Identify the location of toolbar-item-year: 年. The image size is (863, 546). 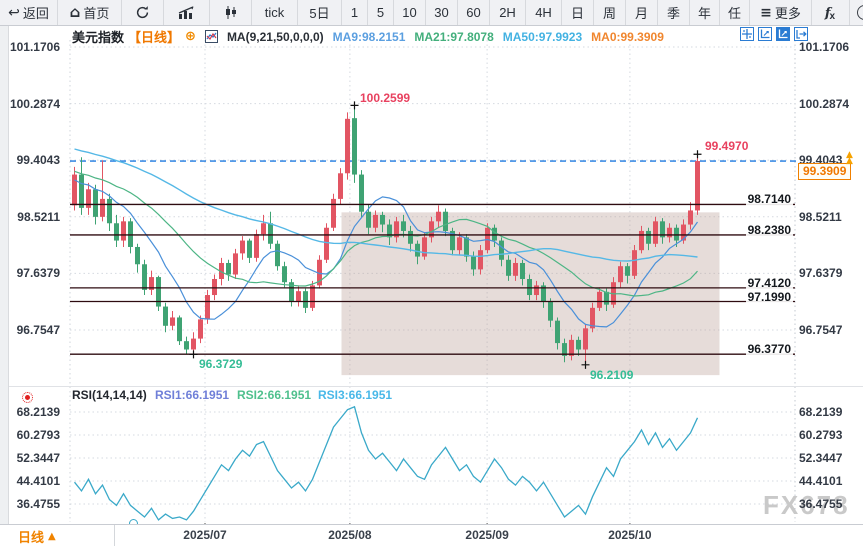
(705, 12).